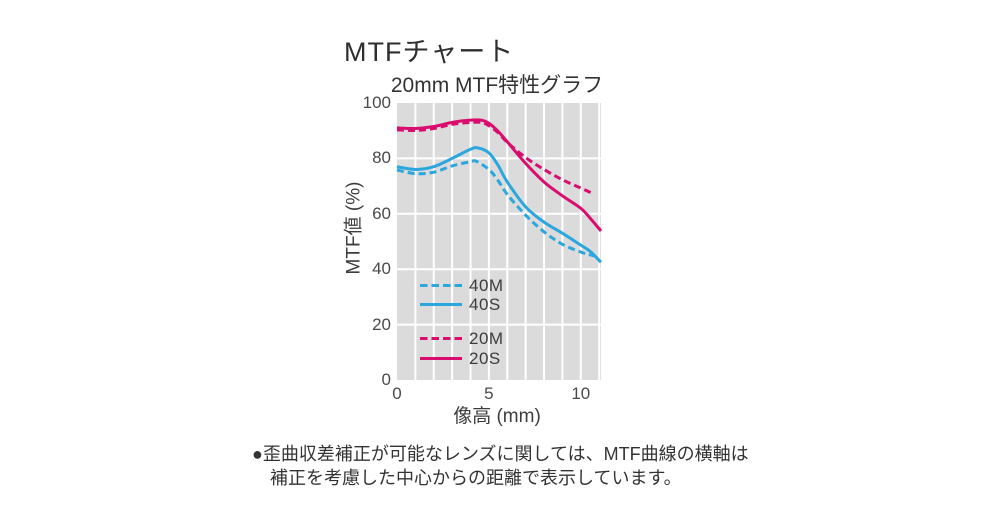 The height and width of the screenshot is (524, 1000). Describe the element at coordinates (500, 454) in the screenshot. I see `footnote-line-1: ●歪曲収差補正が可能なレンズに関しては、MTF曲線の横軸は` at that location.